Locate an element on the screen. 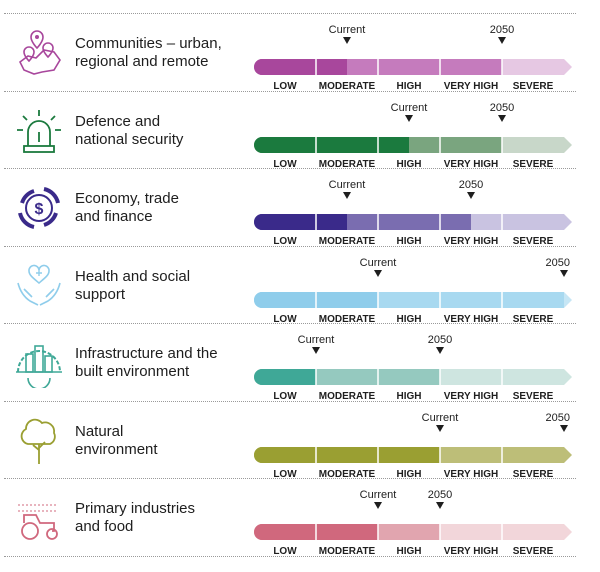 Image resolution: width=600 pixels, height=572 pixels. sector-label-line-2: environment is located at coordinates (116, 449).